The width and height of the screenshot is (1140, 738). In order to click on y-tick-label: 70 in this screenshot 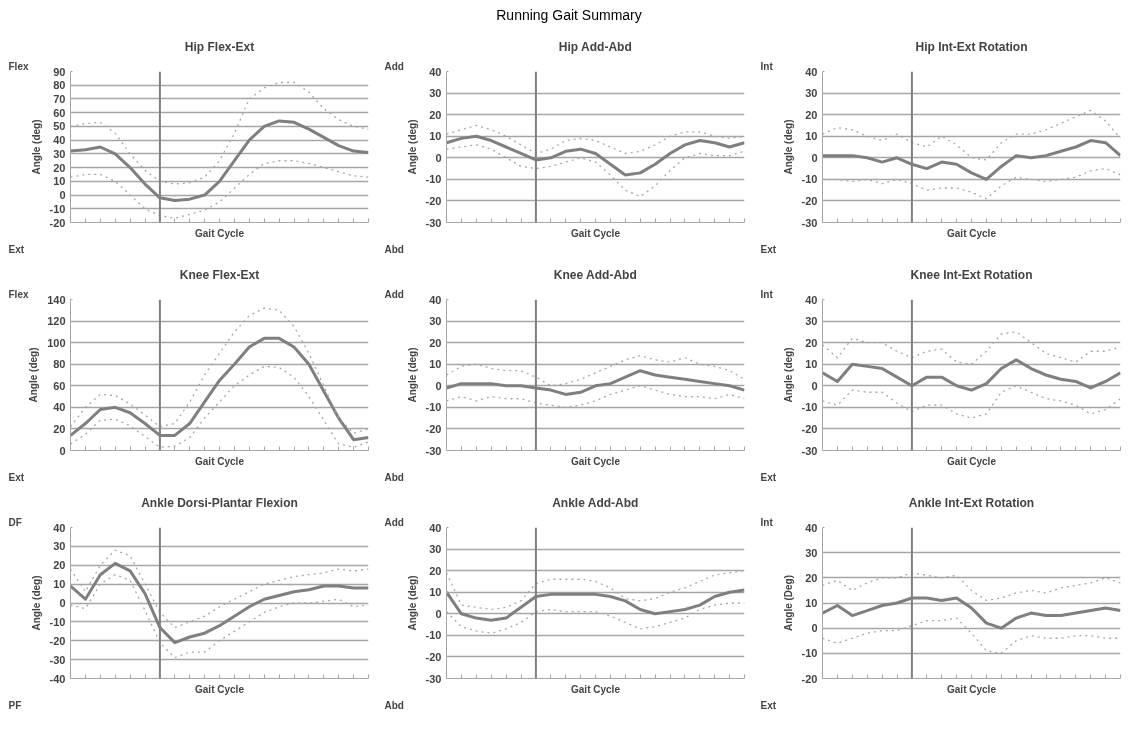, I will do `click(59, 98)`.